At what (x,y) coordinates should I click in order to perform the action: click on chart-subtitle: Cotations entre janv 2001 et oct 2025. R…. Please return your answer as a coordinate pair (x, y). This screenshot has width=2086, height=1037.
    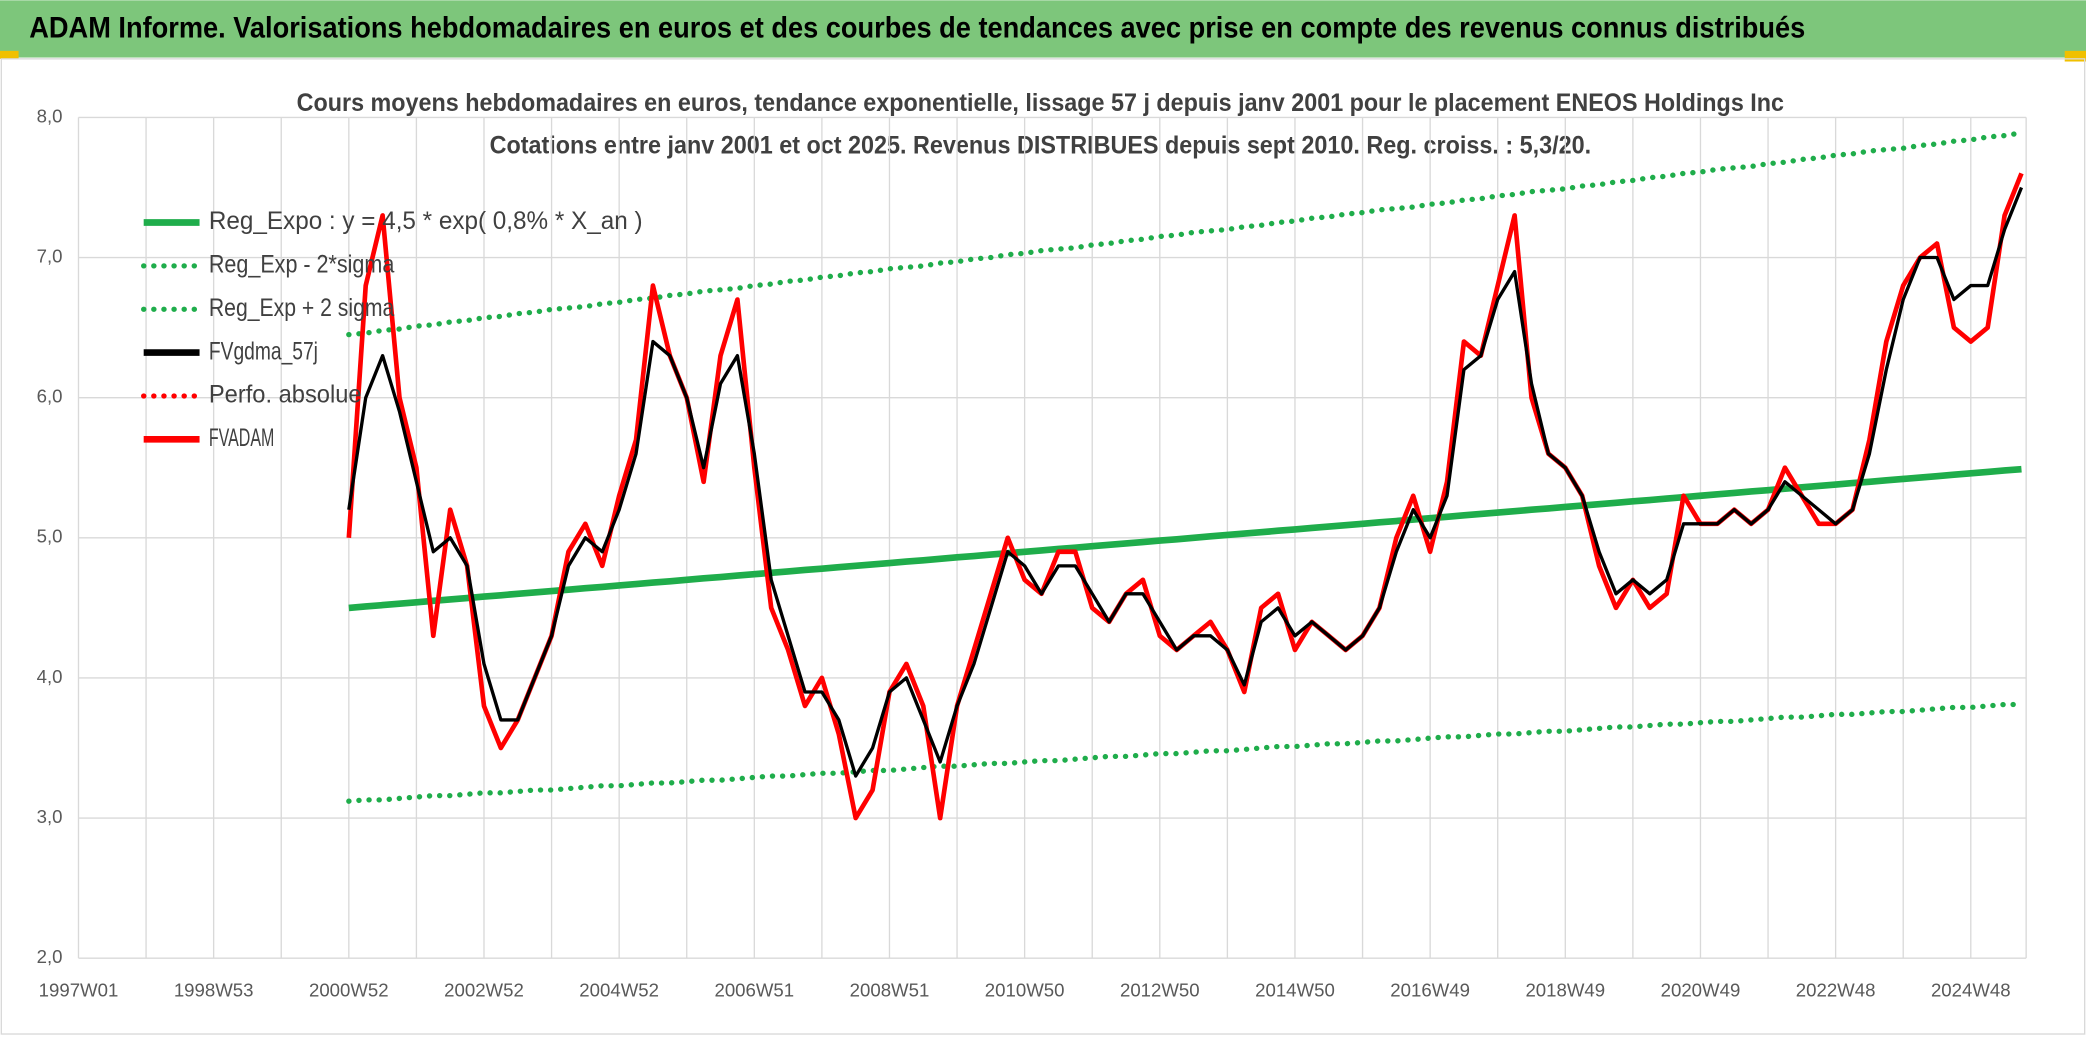
    Looking at the image, I should click on (1041, 145).